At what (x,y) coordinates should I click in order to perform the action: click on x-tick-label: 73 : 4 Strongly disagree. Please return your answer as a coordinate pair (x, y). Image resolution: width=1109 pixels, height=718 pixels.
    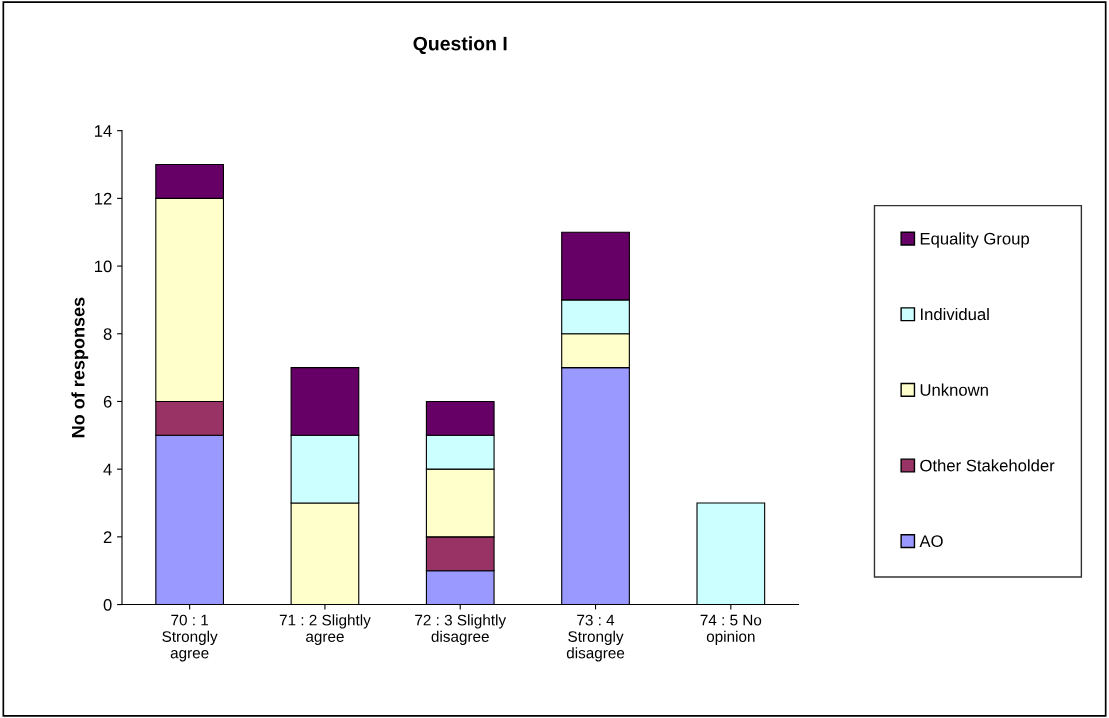
    Looking at the image, I should click on (595, 638).